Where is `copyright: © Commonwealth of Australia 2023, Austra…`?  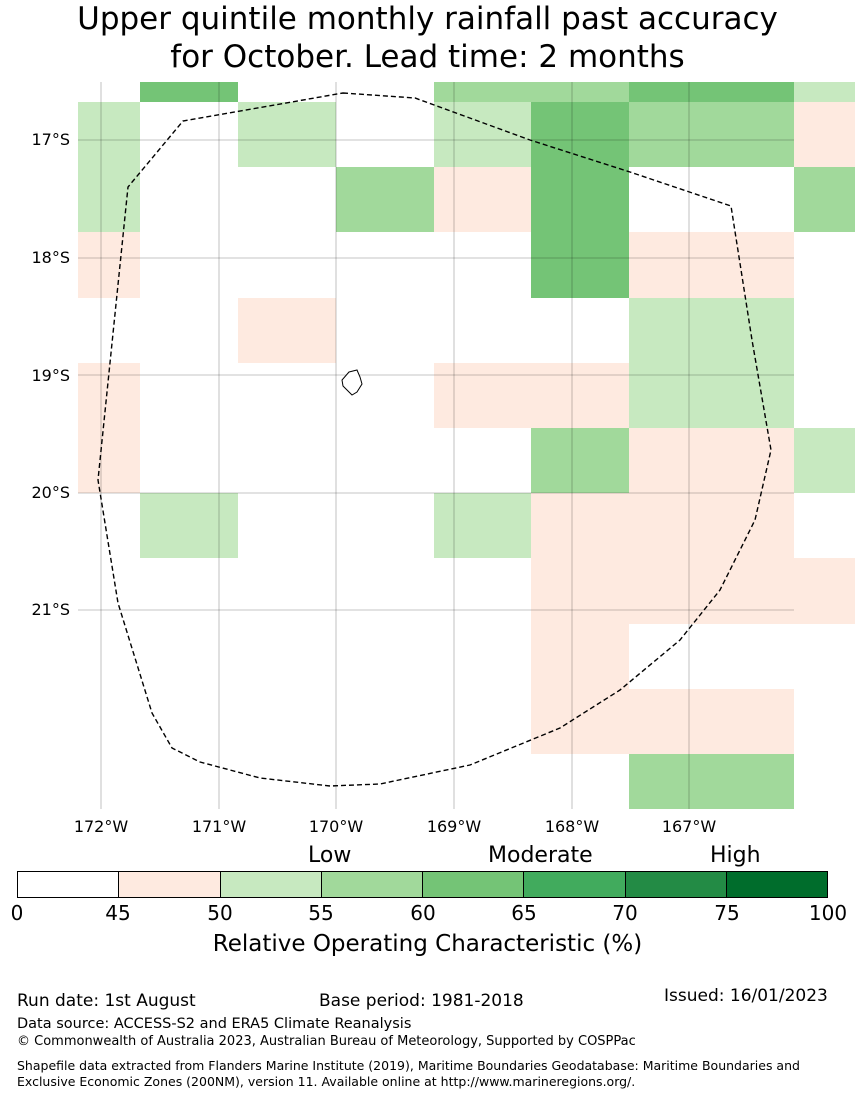
copyright: © Commonwealth of Australia 2023, Austra… is located at coordinates (326, 1041).